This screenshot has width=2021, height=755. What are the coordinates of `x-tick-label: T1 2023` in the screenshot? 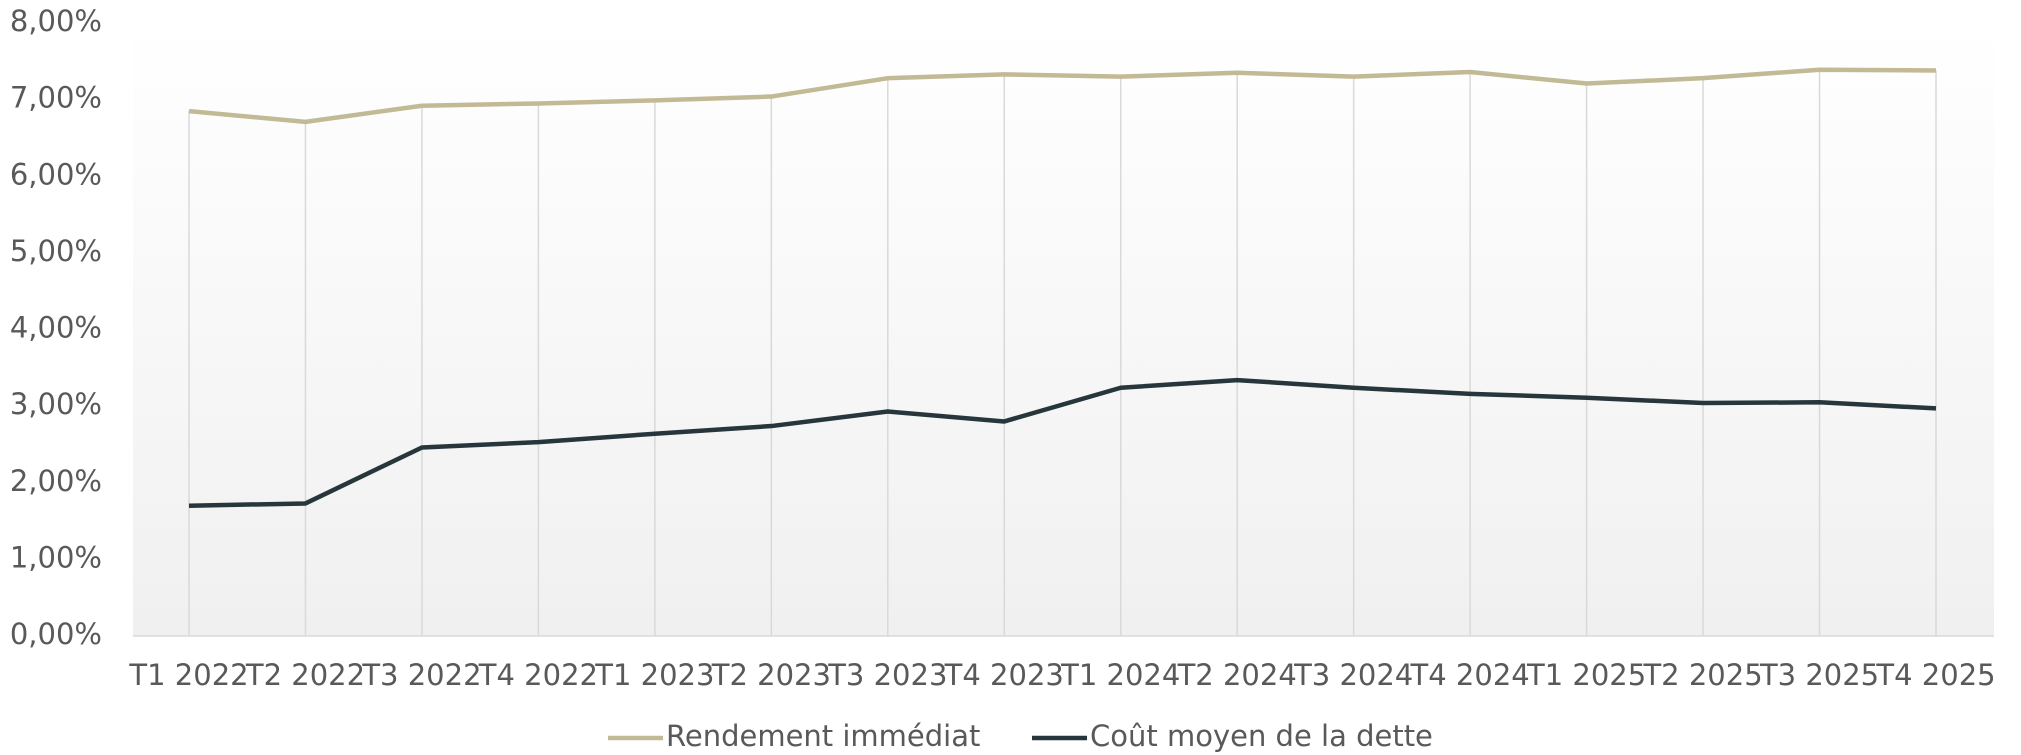 It's located at (654, 675).